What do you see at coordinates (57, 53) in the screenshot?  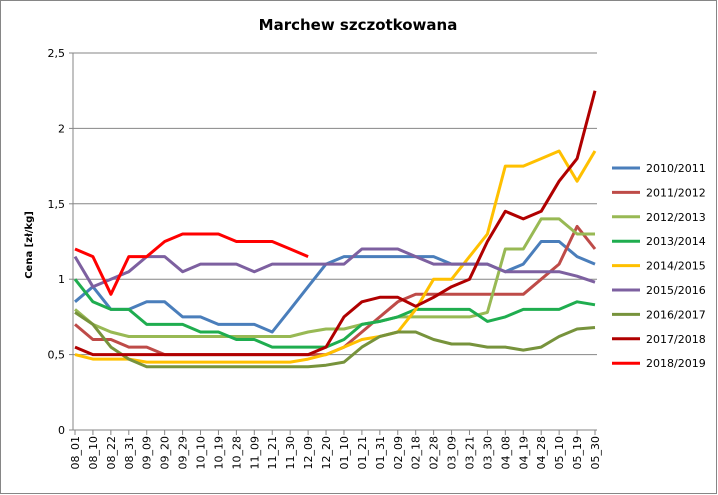 I see `y-tick-label: 2,5` at bounding box center [57, 53].